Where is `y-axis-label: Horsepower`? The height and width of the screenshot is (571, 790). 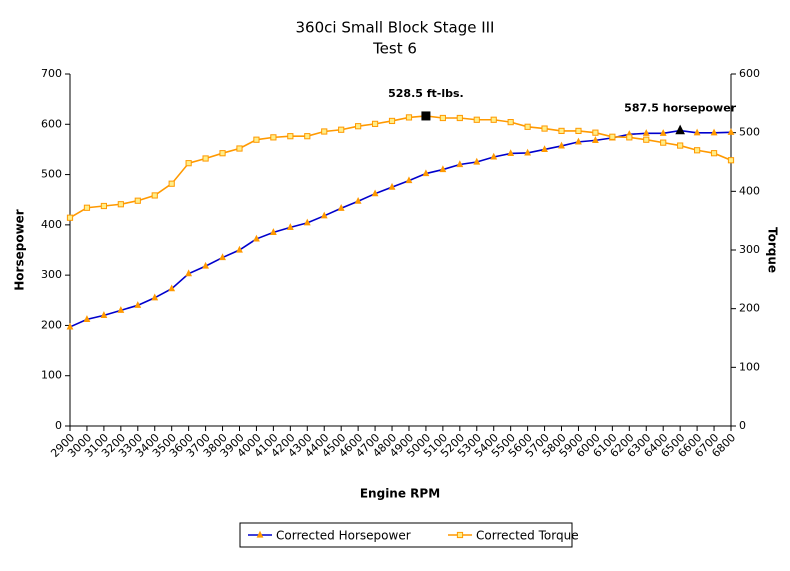 y-axis-label: Horsepower is located at coordinates (20, 250).